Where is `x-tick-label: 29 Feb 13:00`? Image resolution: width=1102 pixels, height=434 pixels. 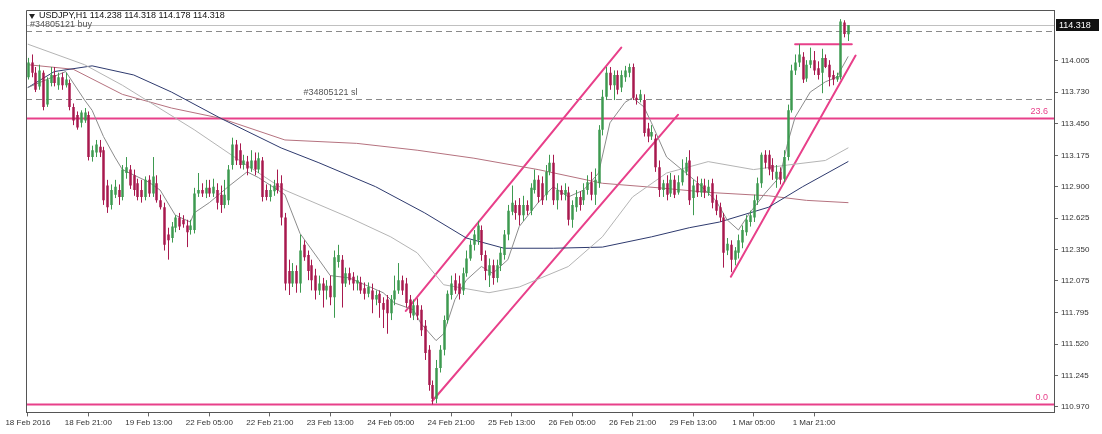 x-tick-label: 29 Feb 13:00 is located at coordinates (693, 423).